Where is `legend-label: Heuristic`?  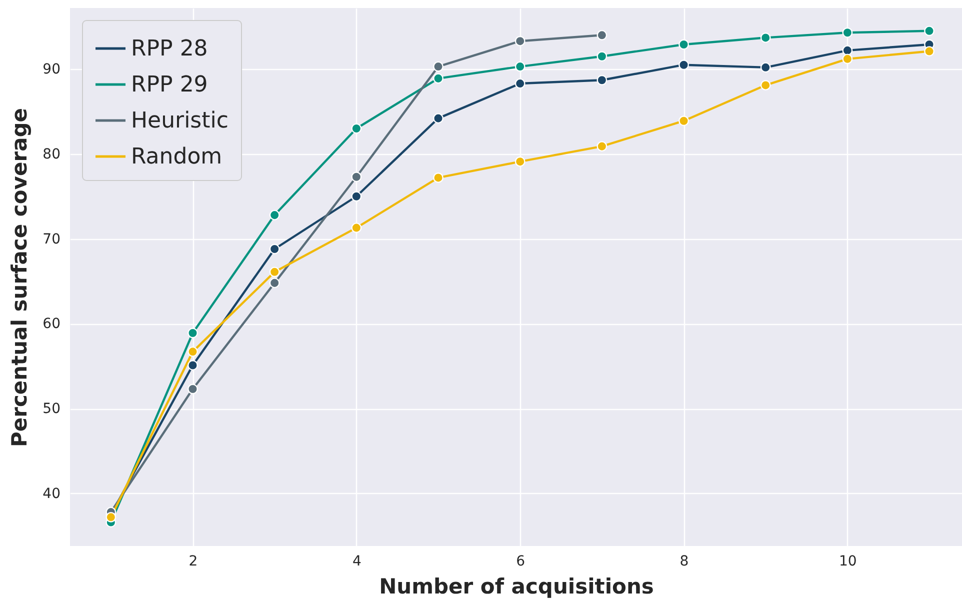 legend-label: Heuristic is located at coordinates (179, 121).